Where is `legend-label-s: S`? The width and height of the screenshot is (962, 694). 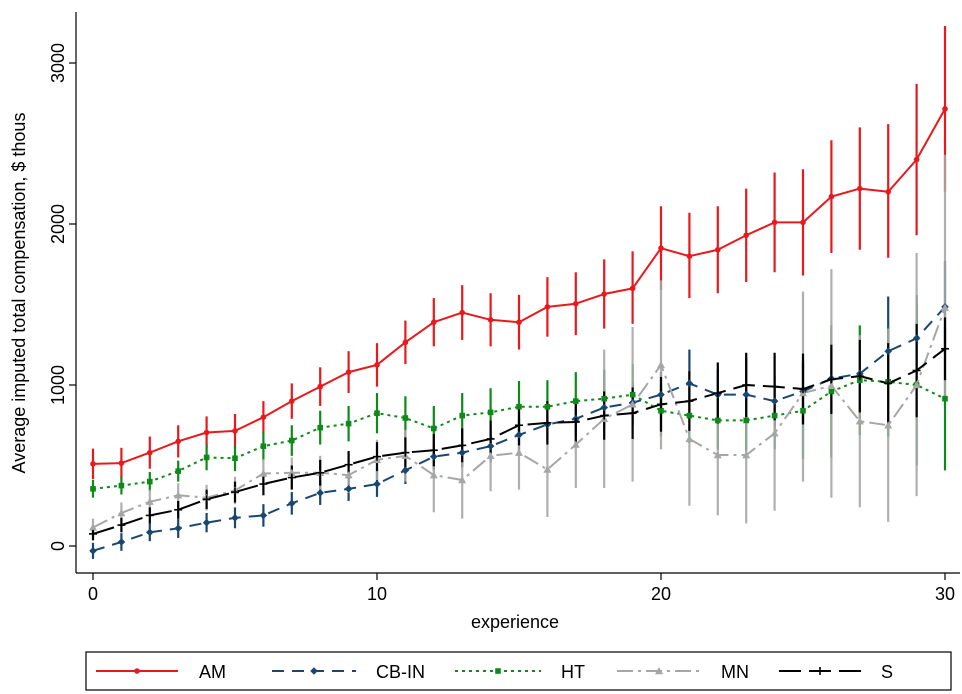
legend-label-s: S is located at coordinates (887, 672).